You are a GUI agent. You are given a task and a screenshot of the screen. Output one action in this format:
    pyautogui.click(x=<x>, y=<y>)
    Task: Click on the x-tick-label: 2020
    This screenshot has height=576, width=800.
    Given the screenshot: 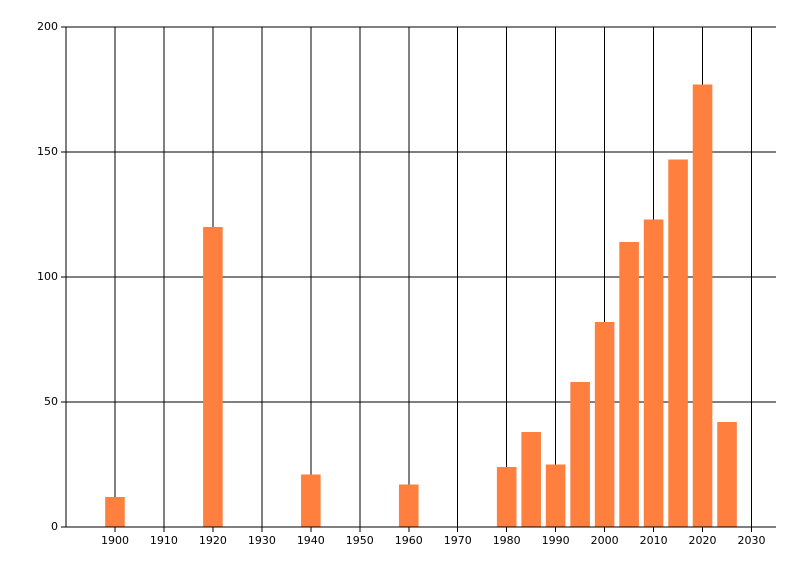 What is the action you would take?
    pyautogui.click(x=703, y=540)
    